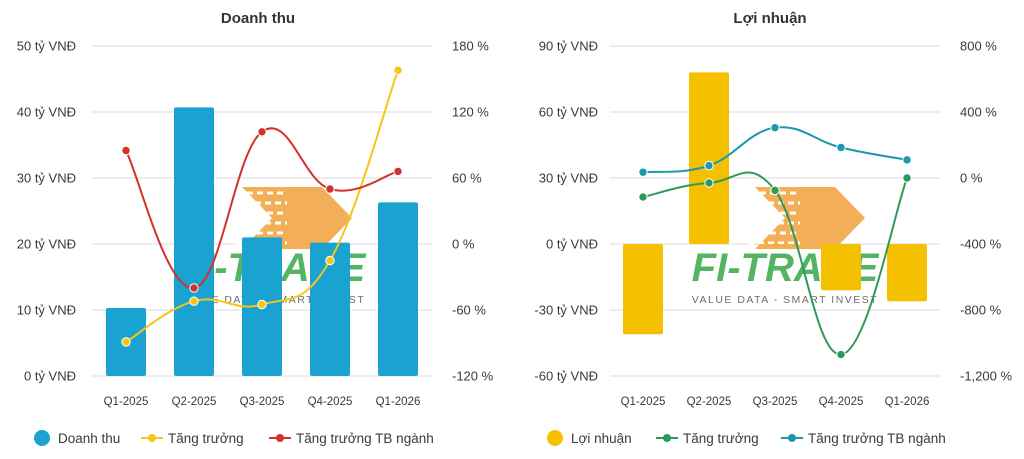  What do you see at coordinates (981, 244) in the screenshot?
I see `chart-2-y-right-tick: -400 %` at bounding box center [981, 244].